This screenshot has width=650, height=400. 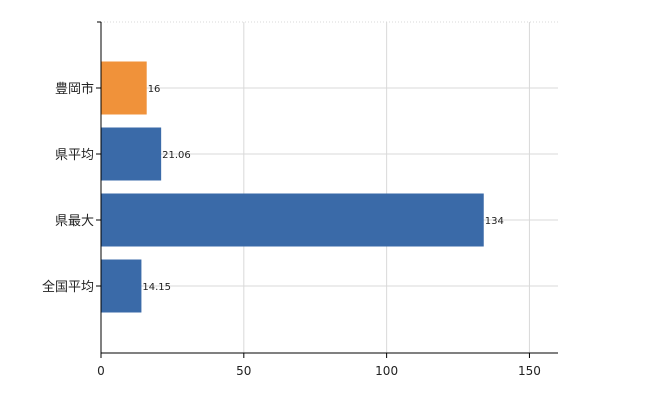 What do you see at coordinates (101, 371) in the screenshot?
I see `x-tick-label: 0` at bounding box center [101, 371].